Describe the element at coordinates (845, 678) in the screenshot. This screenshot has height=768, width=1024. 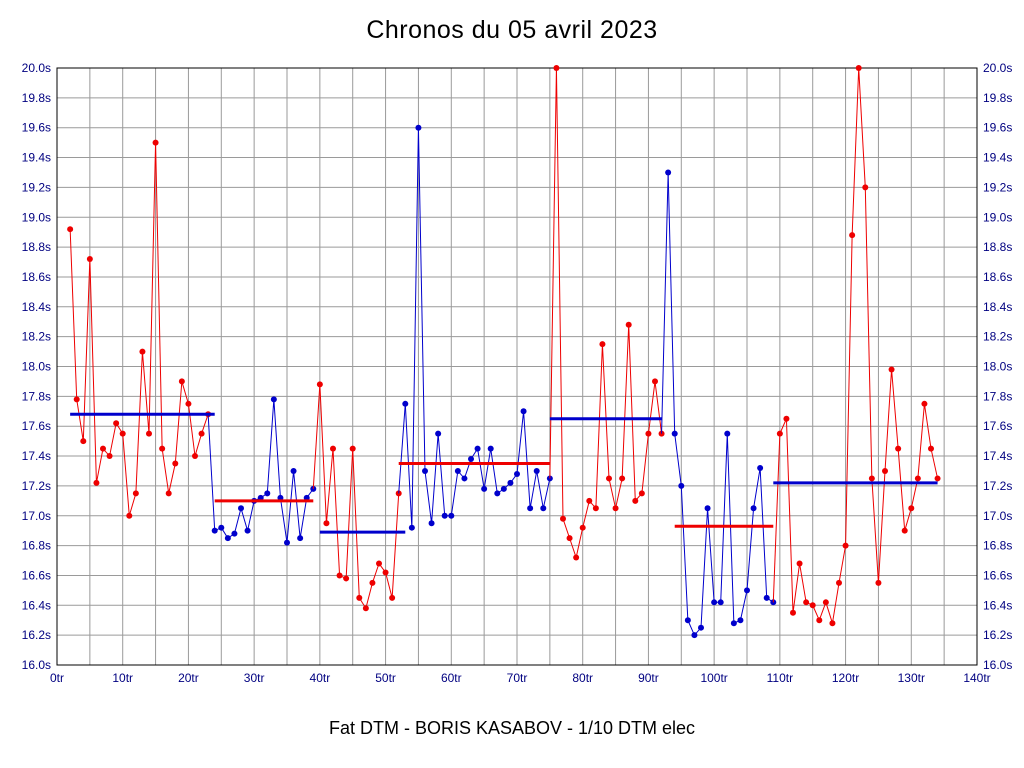
I see `svg-text: 120tr` at that location.